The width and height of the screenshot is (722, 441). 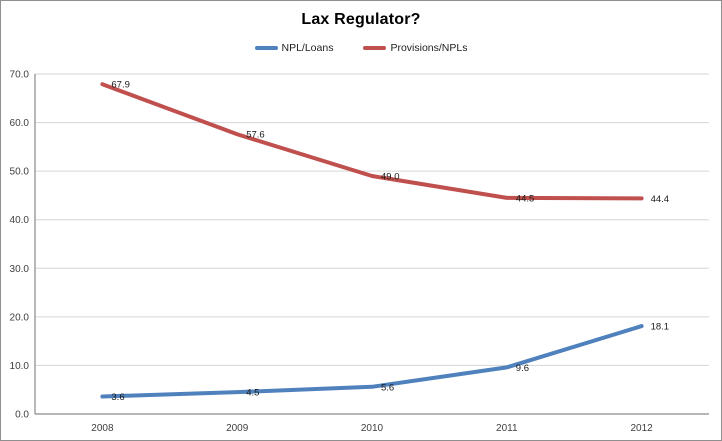 What do you see at coordinates (117, 397) in the screenshot?
I see `data-label: 3.6` at bounding box center [117, 397].